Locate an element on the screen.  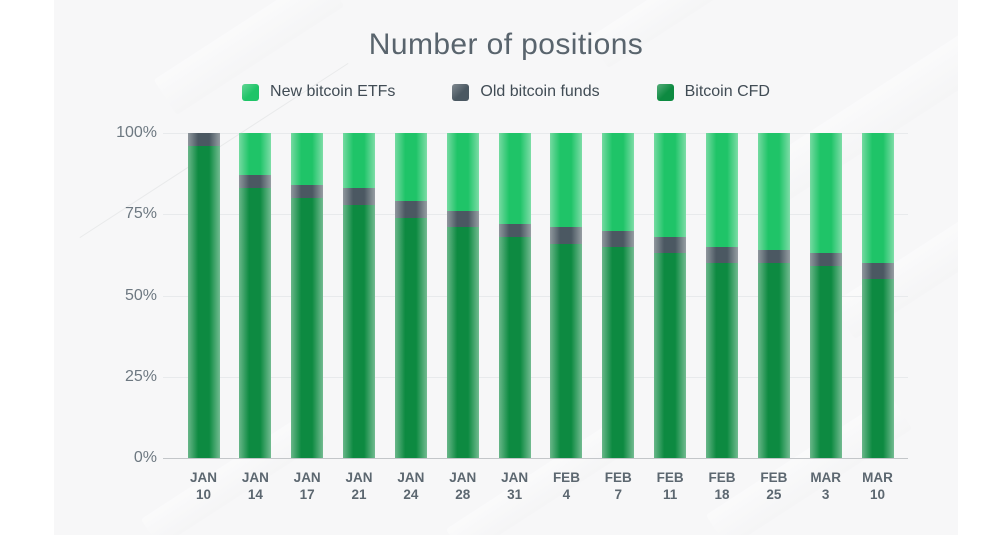
legend-label: Bitcoin CFD is located at coordinates (727, 91).